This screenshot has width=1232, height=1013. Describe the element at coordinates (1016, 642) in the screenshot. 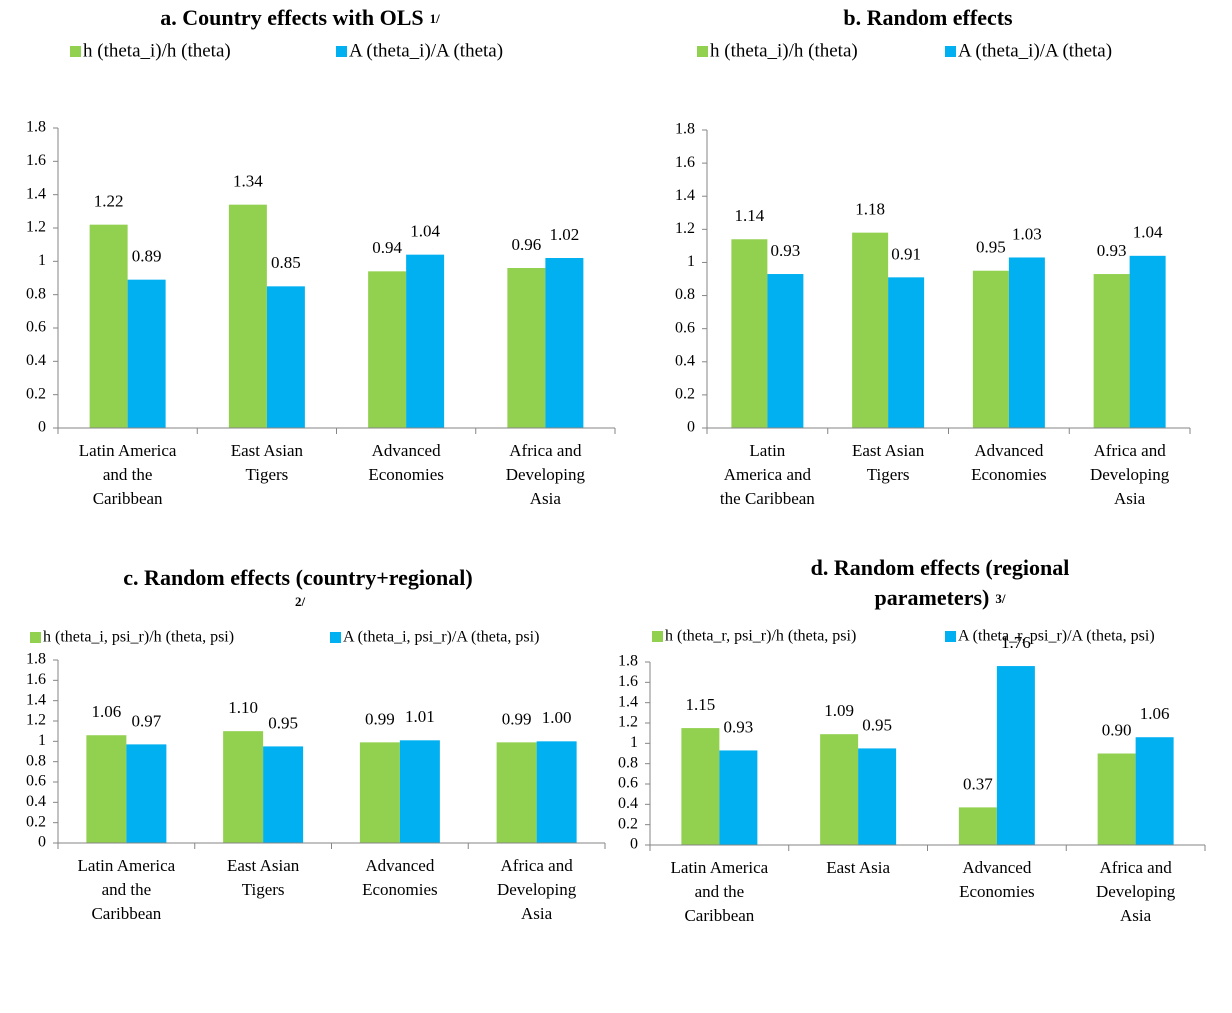

I see `data-label: 1.76` at that location.